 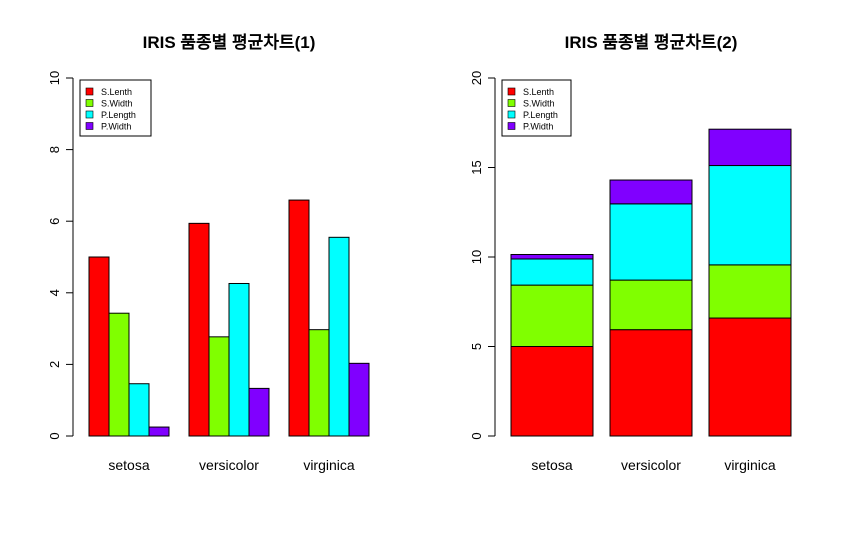 What do you see at coordinates (54, 292) in the screenshot?
I see `y-tick-label: 4` at bounding box center [54, 292].